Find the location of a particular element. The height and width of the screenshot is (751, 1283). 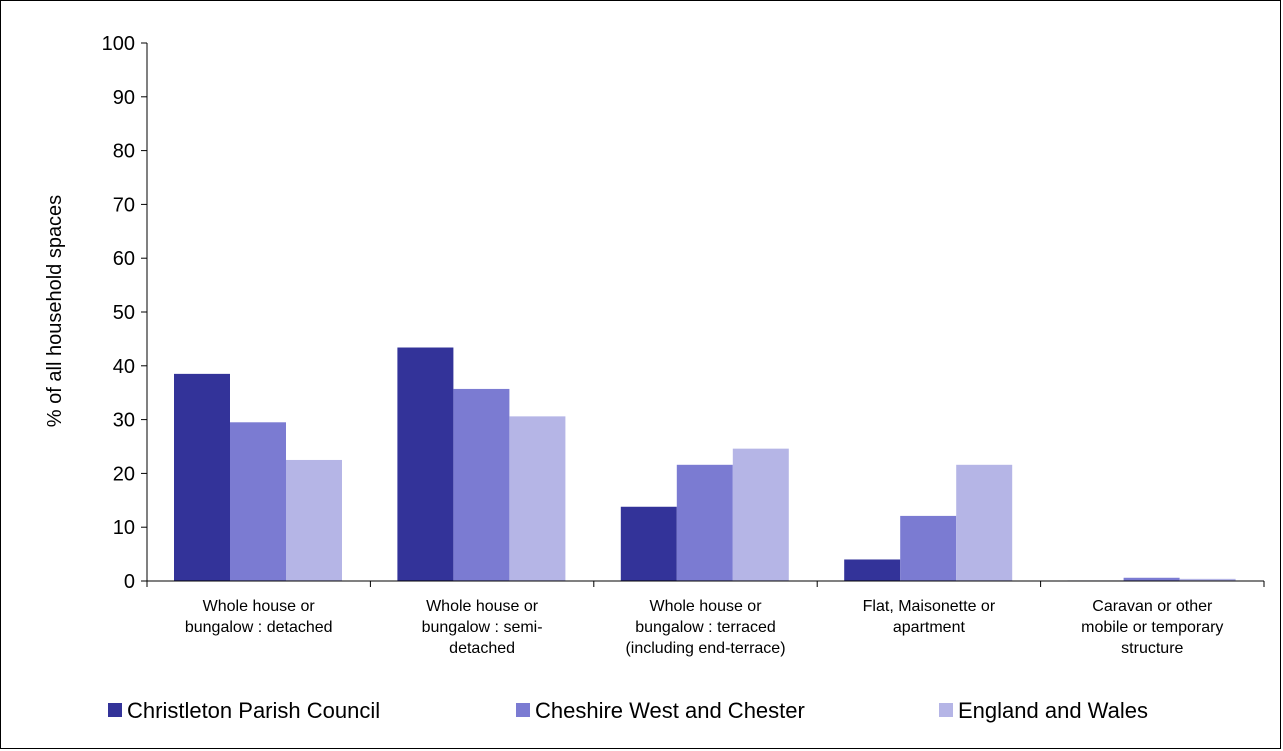

legend-item: England and Wales is located at coordinates (1043, 710).